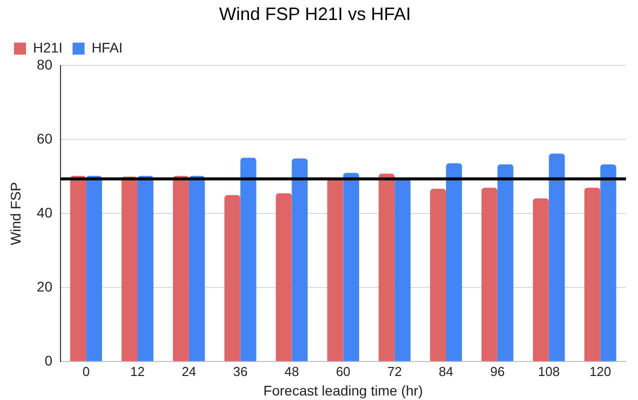 This screenshot has height=400, width=638. What do you see at coordinates (600, 371) in the screenshot?
I see `x-tick-label: 120` at bounding box center [600, 371].